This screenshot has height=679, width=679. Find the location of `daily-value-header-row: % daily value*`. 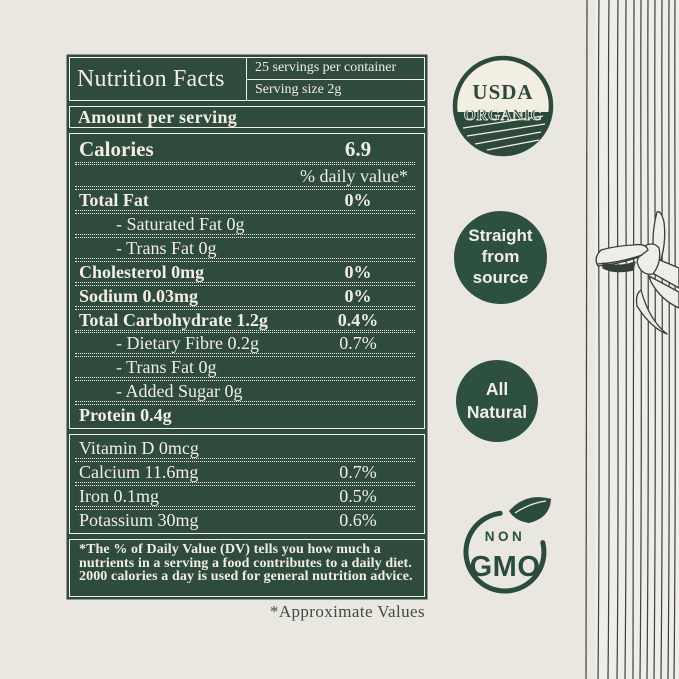

daily-value-header-row: % daily value* is located at coordinates (247, 175).